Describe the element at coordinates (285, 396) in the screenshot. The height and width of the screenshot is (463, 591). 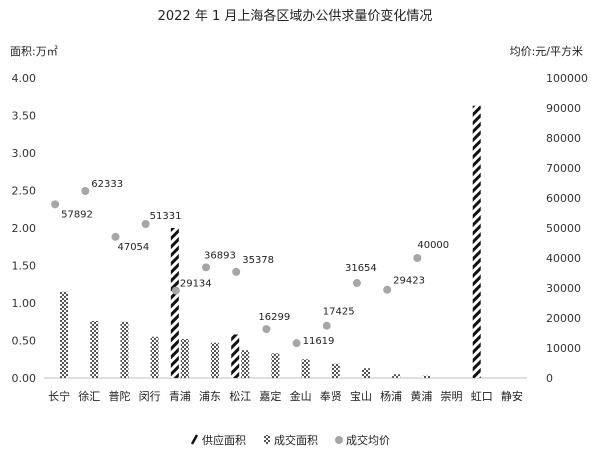
I see `category-labels: 长宁 徐汇 普陀 闵行 青浦 浦东 松江 嘉定 金山 奉贤 宝山 杨浦 黄浦 崇明 虹口 静安` at that location.